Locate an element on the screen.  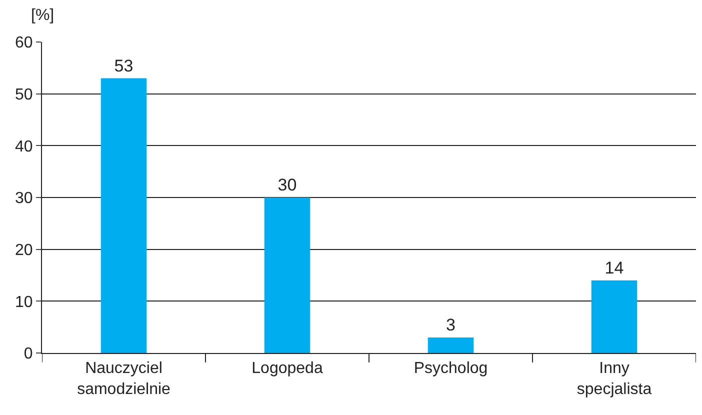
y-tick-label: 60 is located at coordinates (24, 43).